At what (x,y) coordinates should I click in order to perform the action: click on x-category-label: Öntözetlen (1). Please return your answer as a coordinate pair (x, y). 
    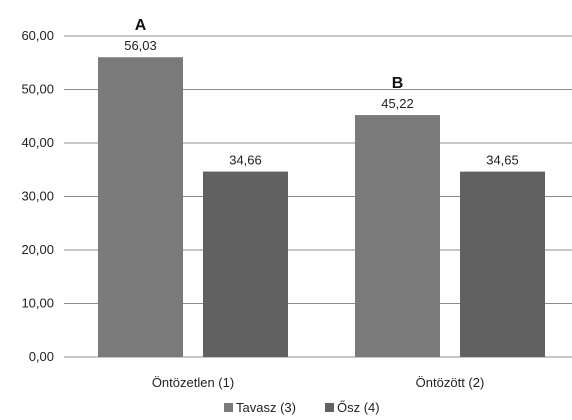
    Looking at the image, I should click on (193, 382).